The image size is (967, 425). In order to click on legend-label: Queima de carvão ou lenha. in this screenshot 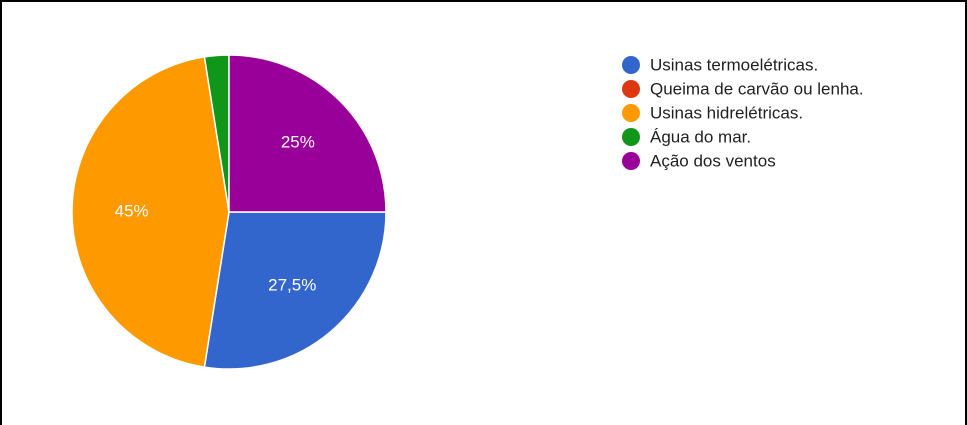, I will do `click(757, 88)`.